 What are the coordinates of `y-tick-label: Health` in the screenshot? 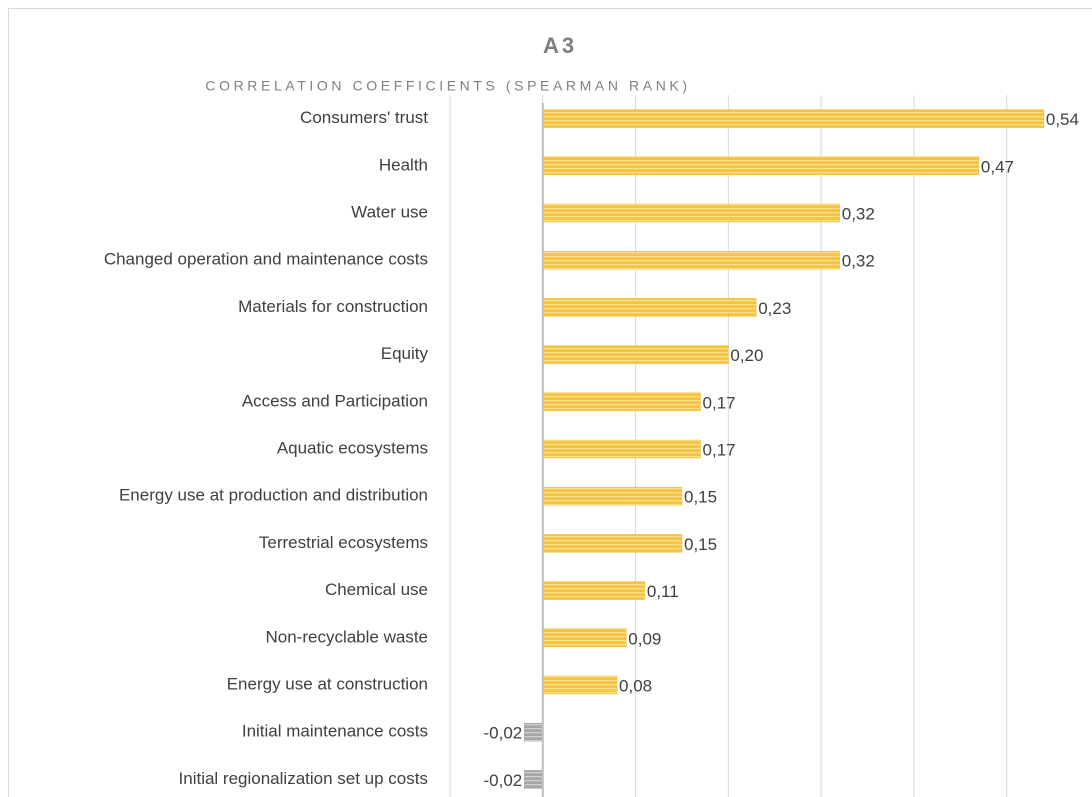 It's located at (403, 164).